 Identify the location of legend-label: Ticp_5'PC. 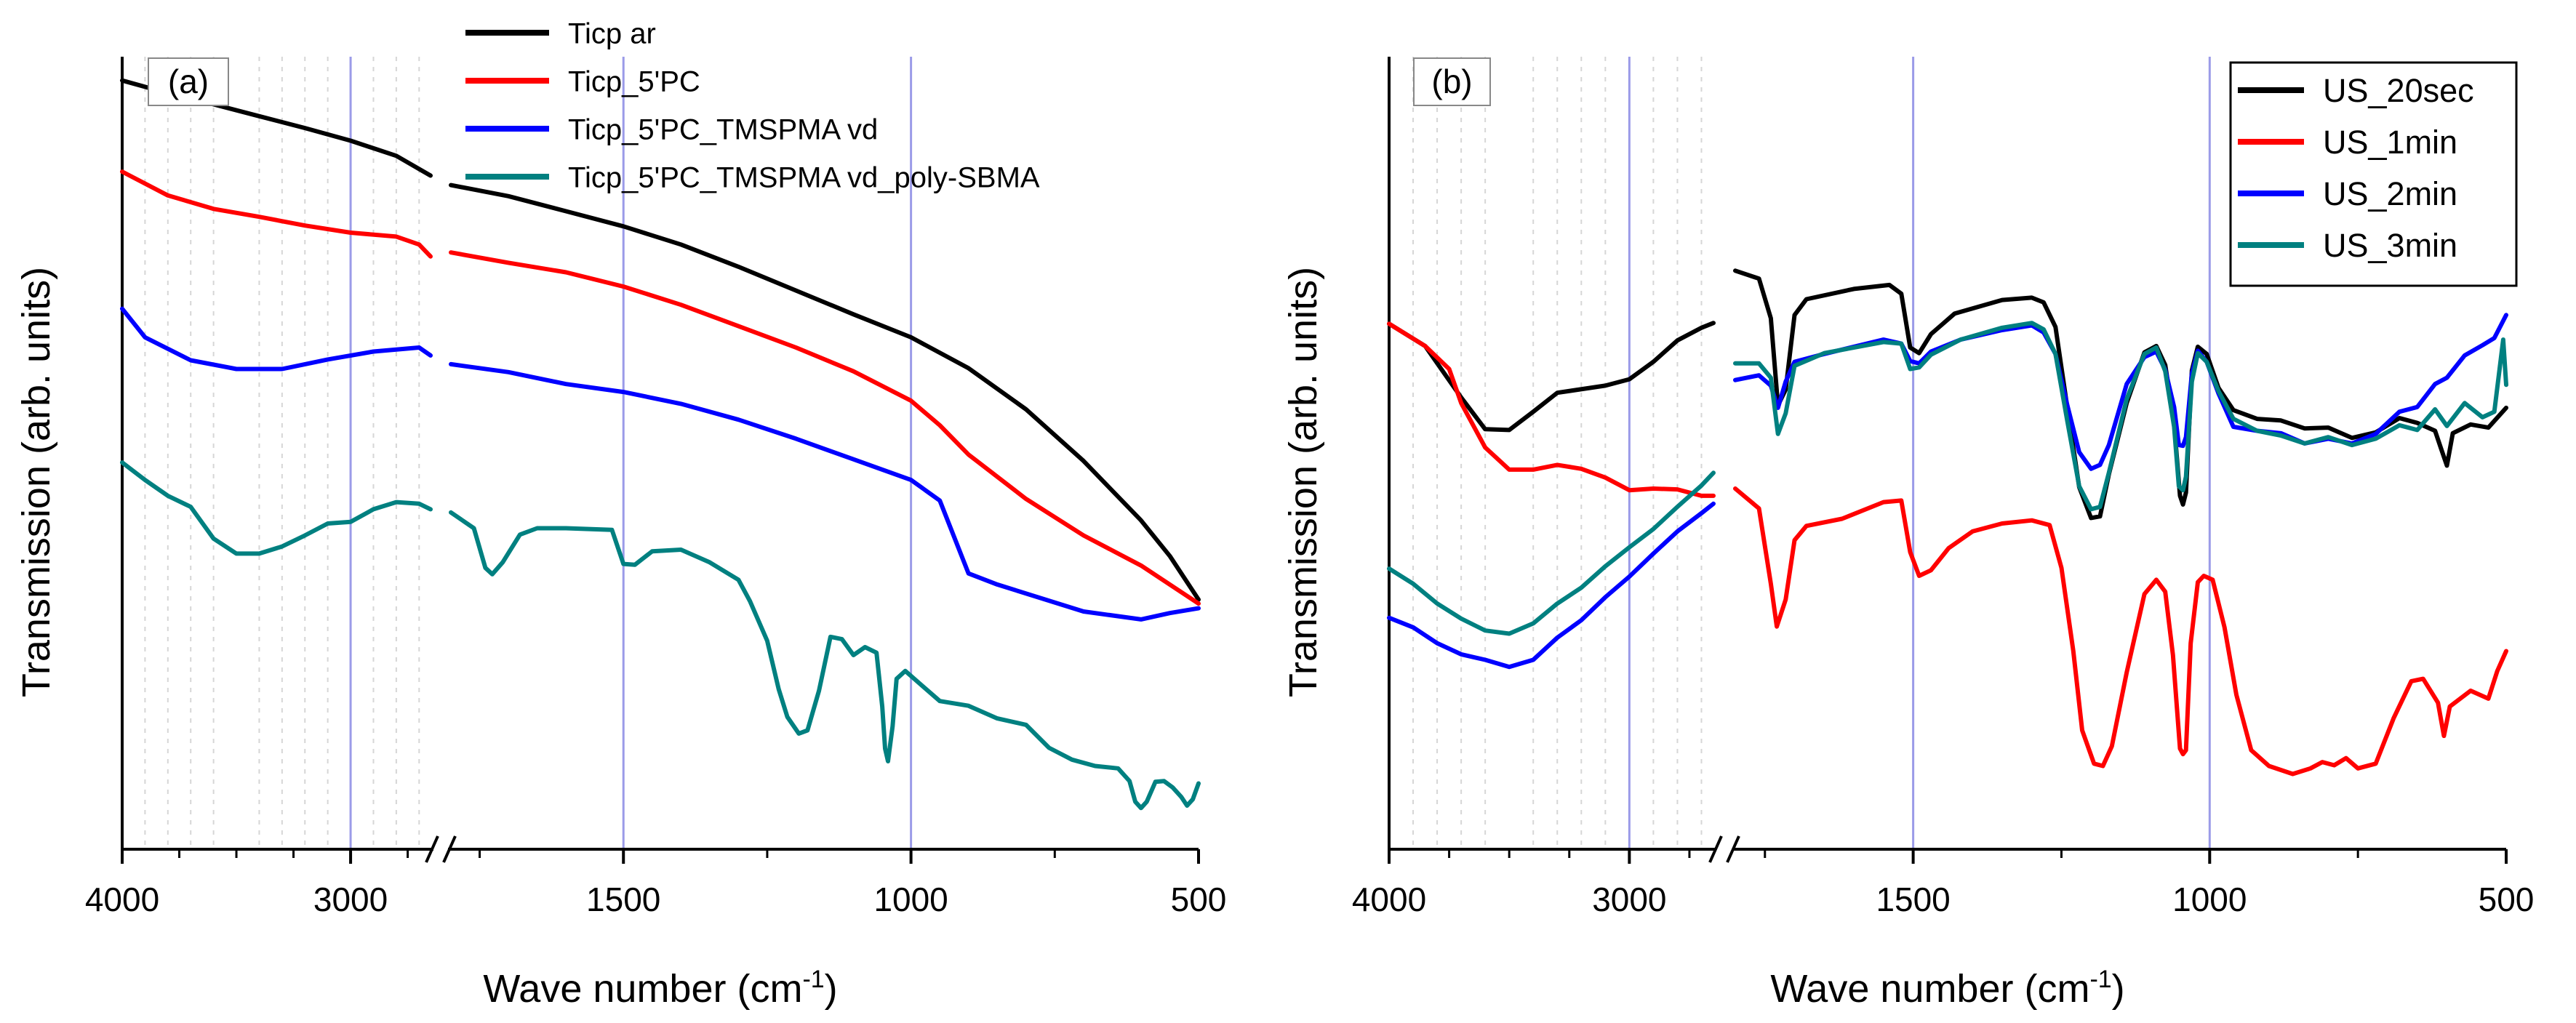
(634, 81).